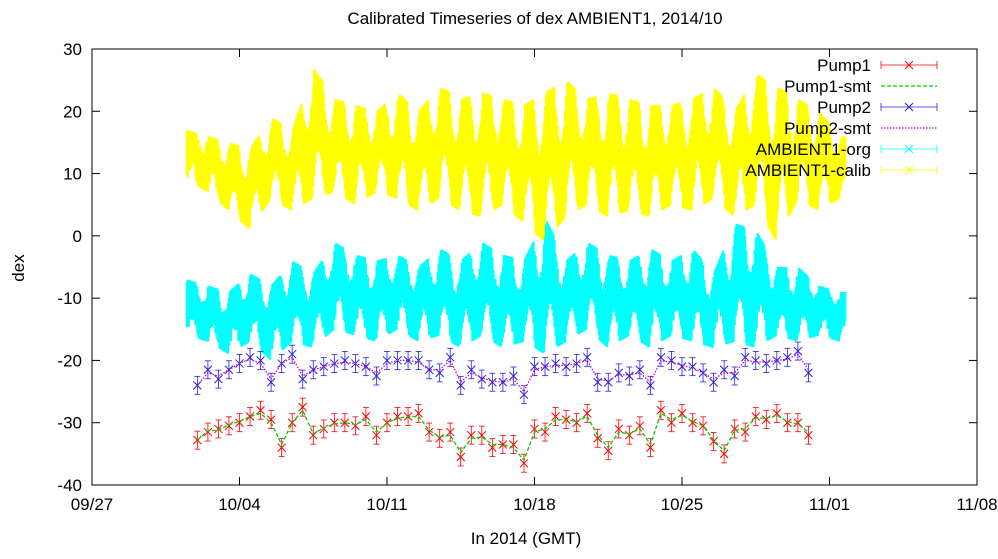 The width and height of the screenshot is (998, 559). I want to click on pump1-smt-line, so click(502, 435).